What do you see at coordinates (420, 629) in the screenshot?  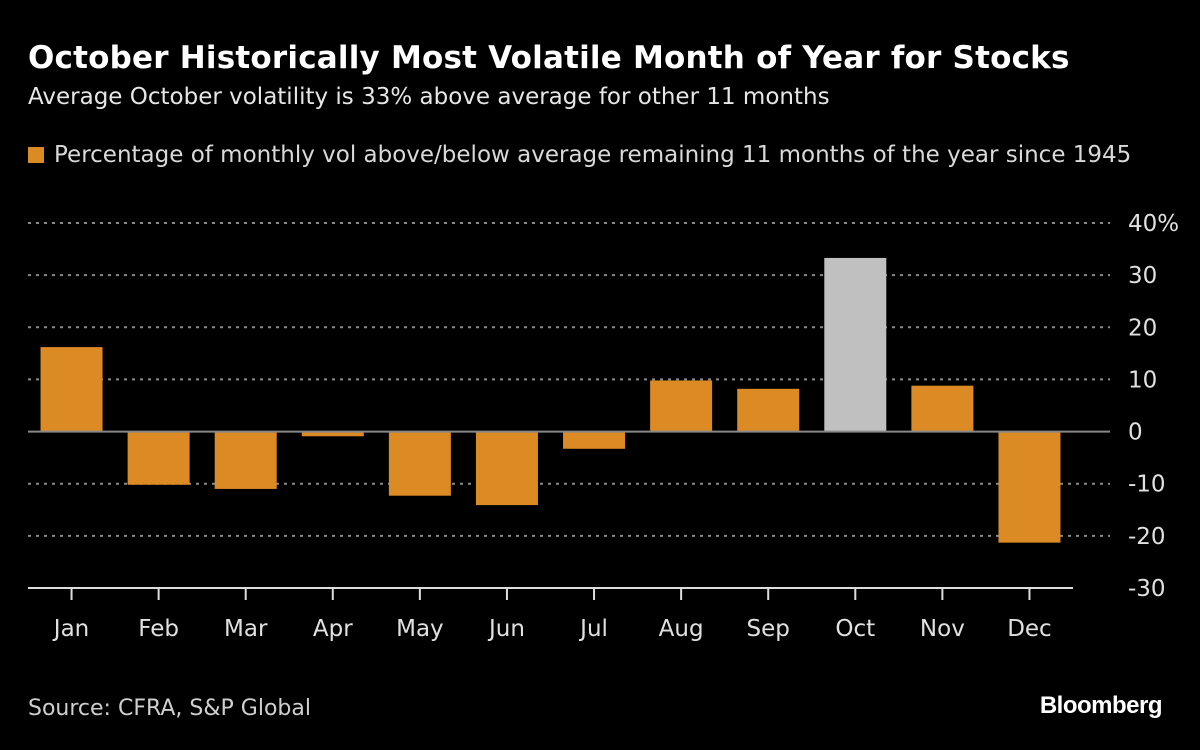 I see `x-tick-label: May` at bounding box center [420, 629].